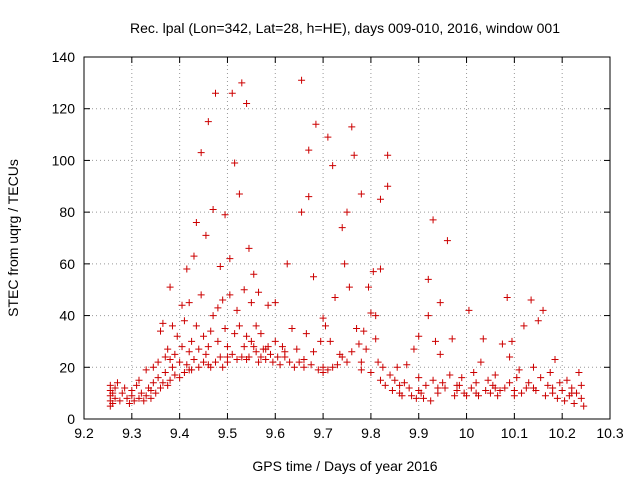  I want to click on x-tick-label: 10, so click(467, 433).